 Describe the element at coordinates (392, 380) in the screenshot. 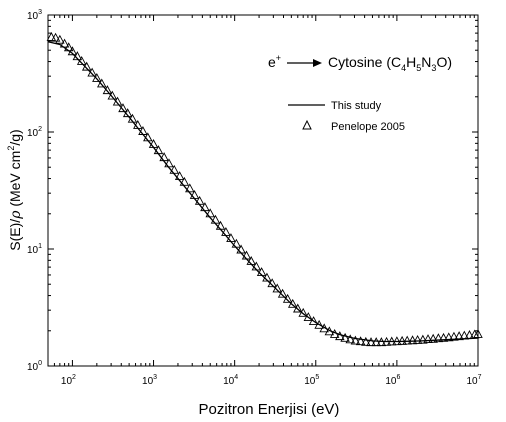

I see `x-tick-label: 10⁶` at that location.